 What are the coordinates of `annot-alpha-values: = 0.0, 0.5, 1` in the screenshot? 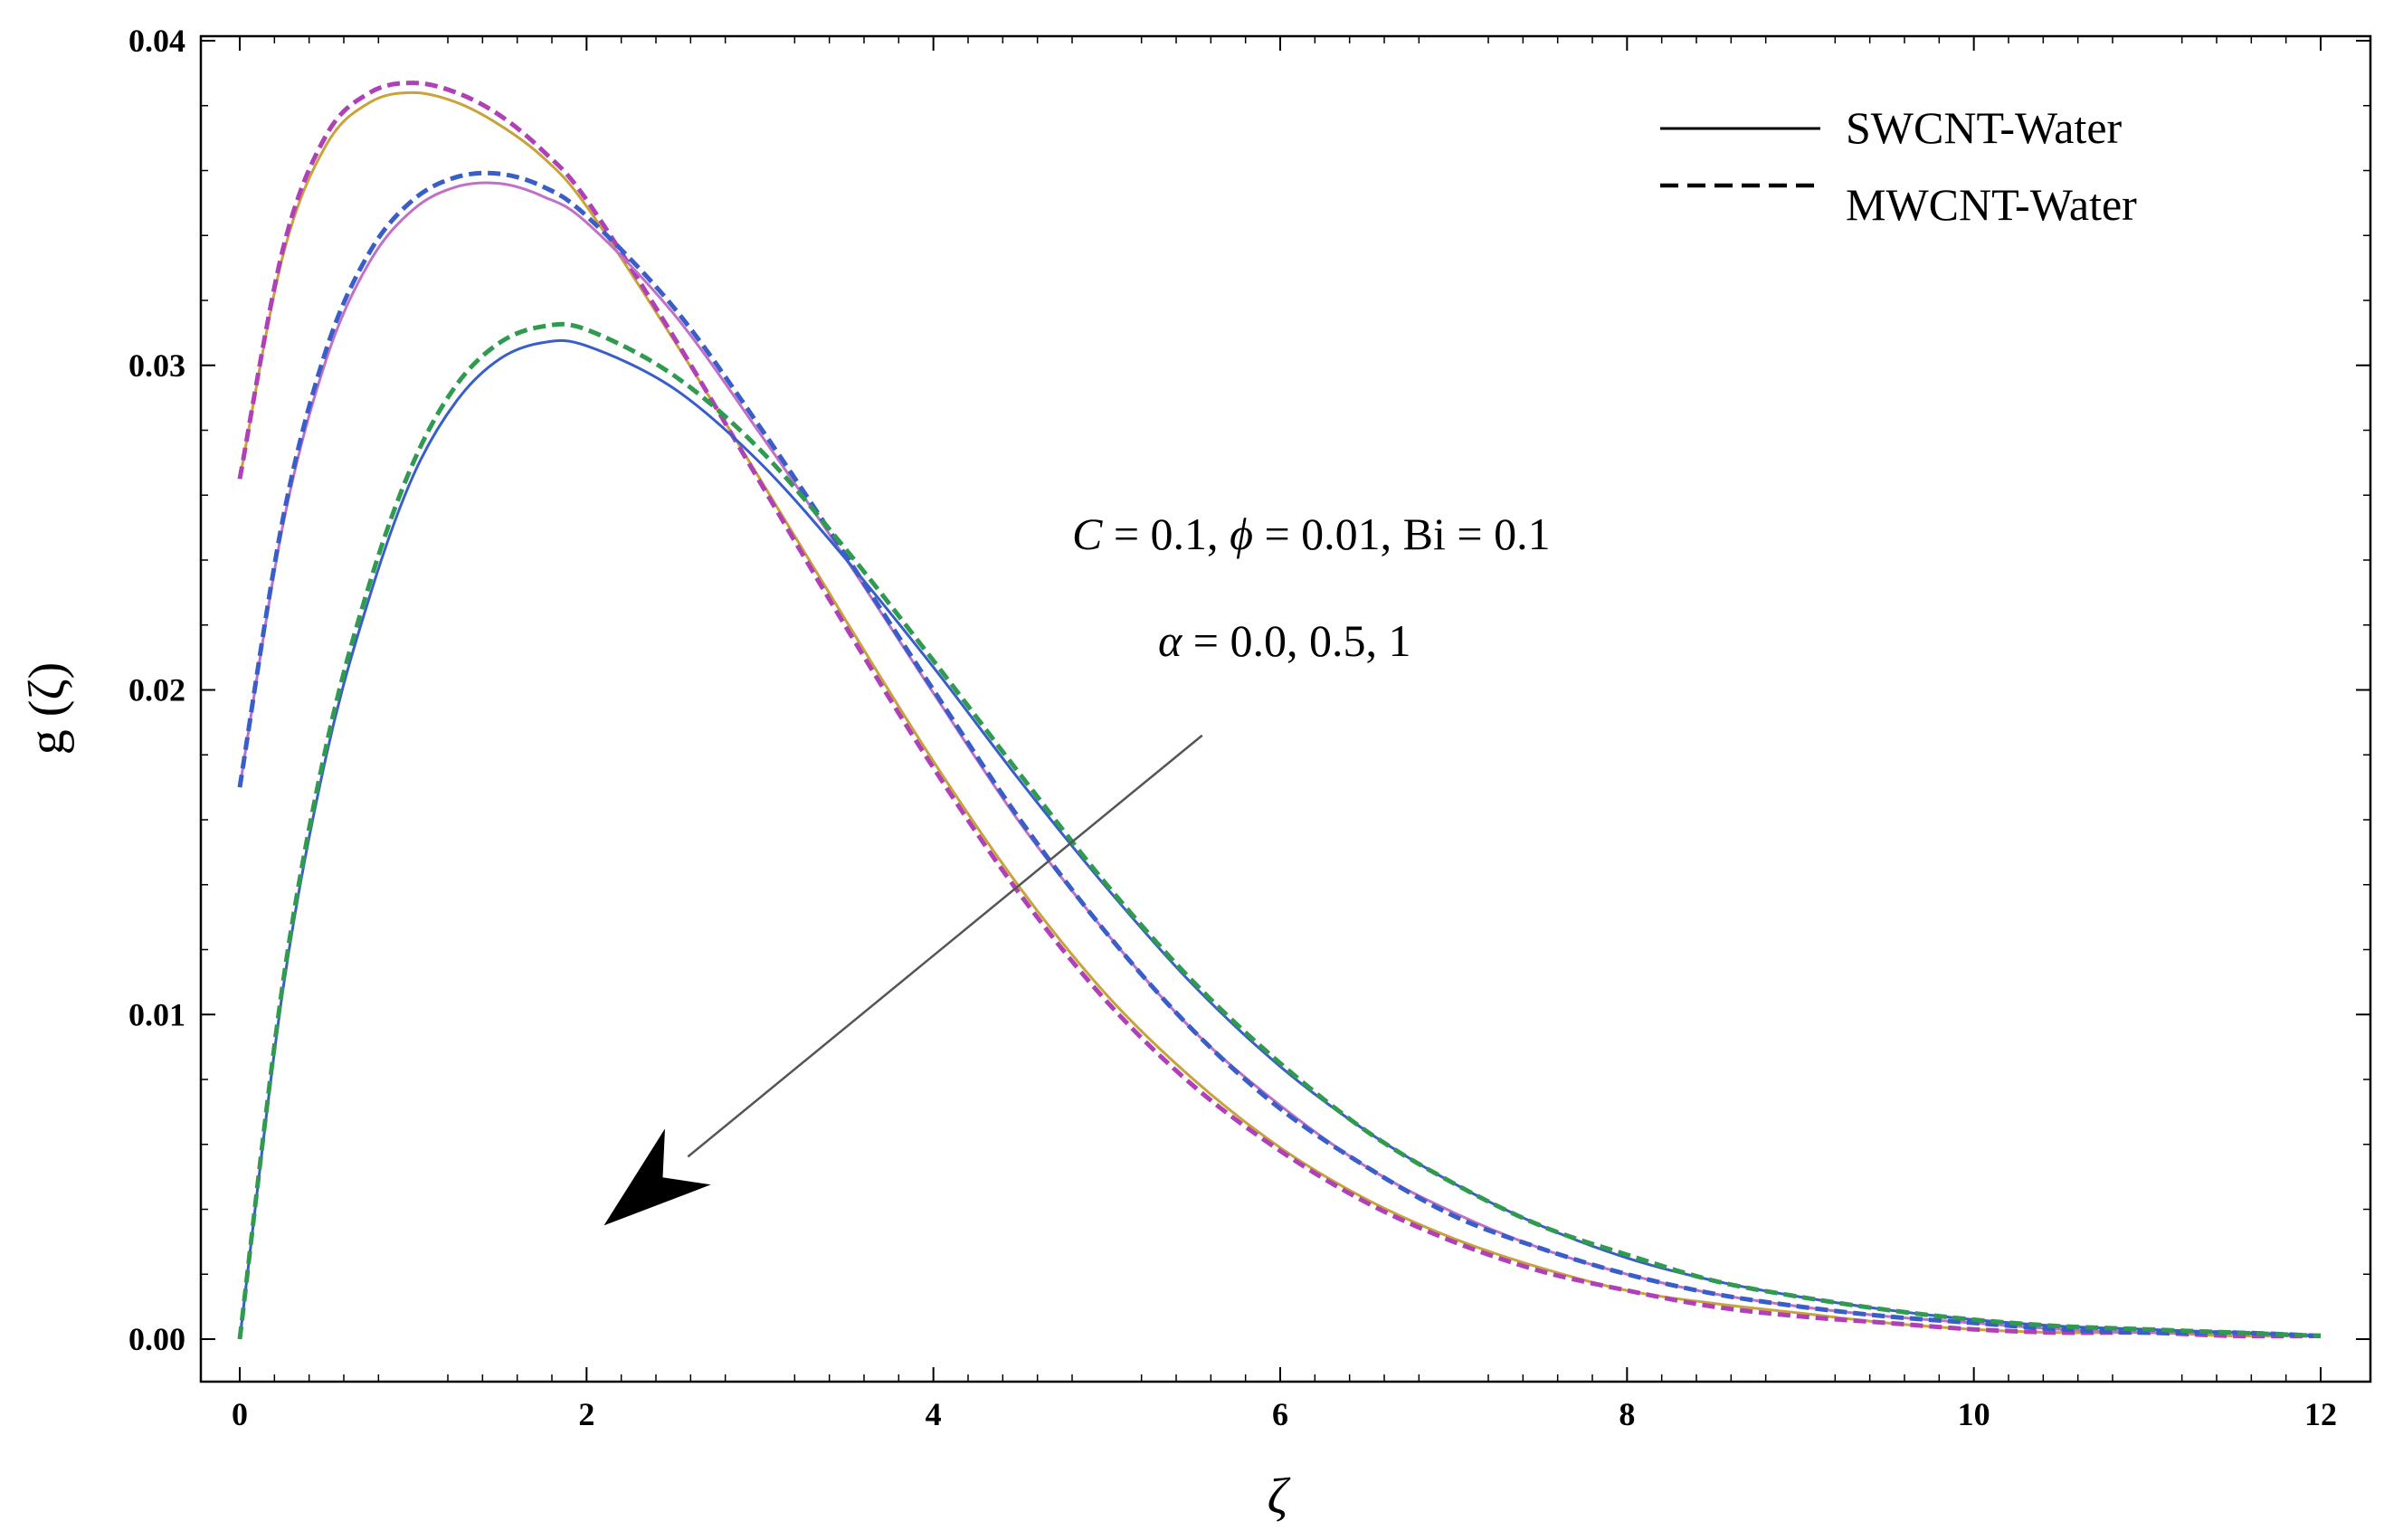 It's located at (1296, 641).